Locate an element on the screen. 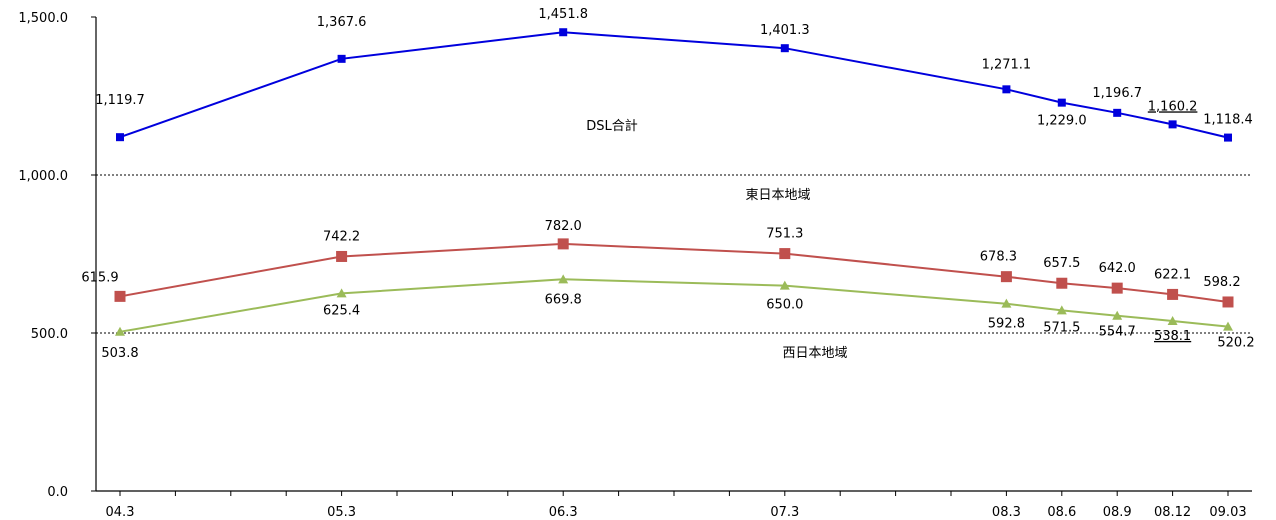  x-tick-label: 08.3 is located at coordinates (1006, 512).